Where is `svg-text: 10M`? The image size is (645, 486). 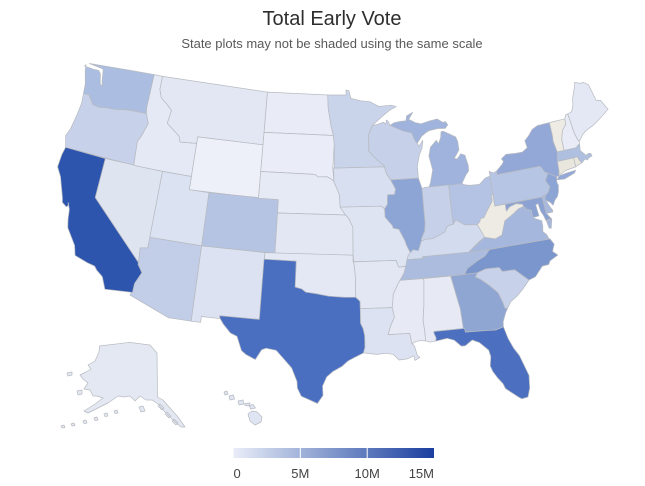 svg-text: 10M is located at coordinates (367, 473).